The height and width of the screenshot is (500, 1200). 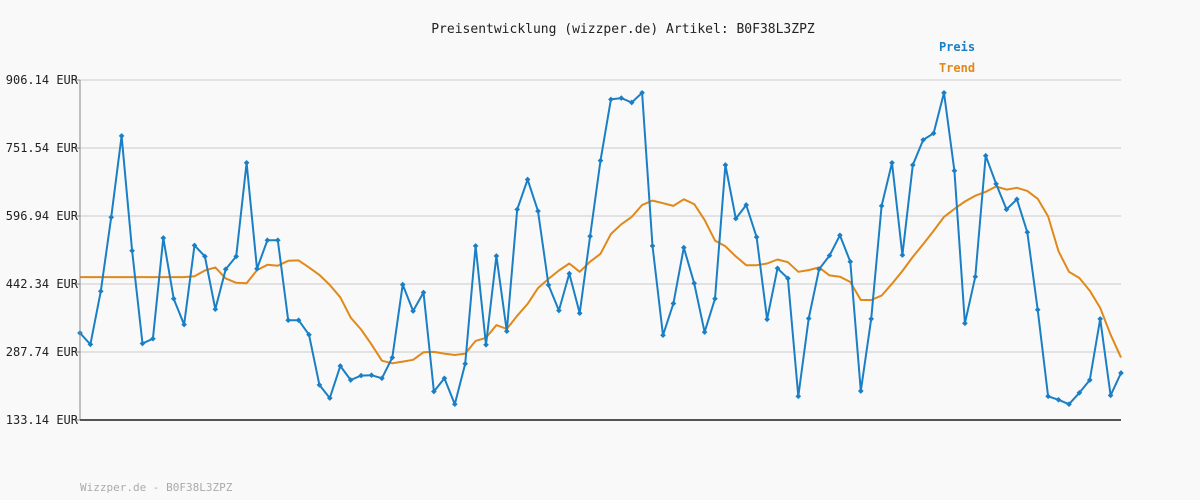 I want to click on y-tick-label: 751.54 EUR, so click(x=42, y=148).